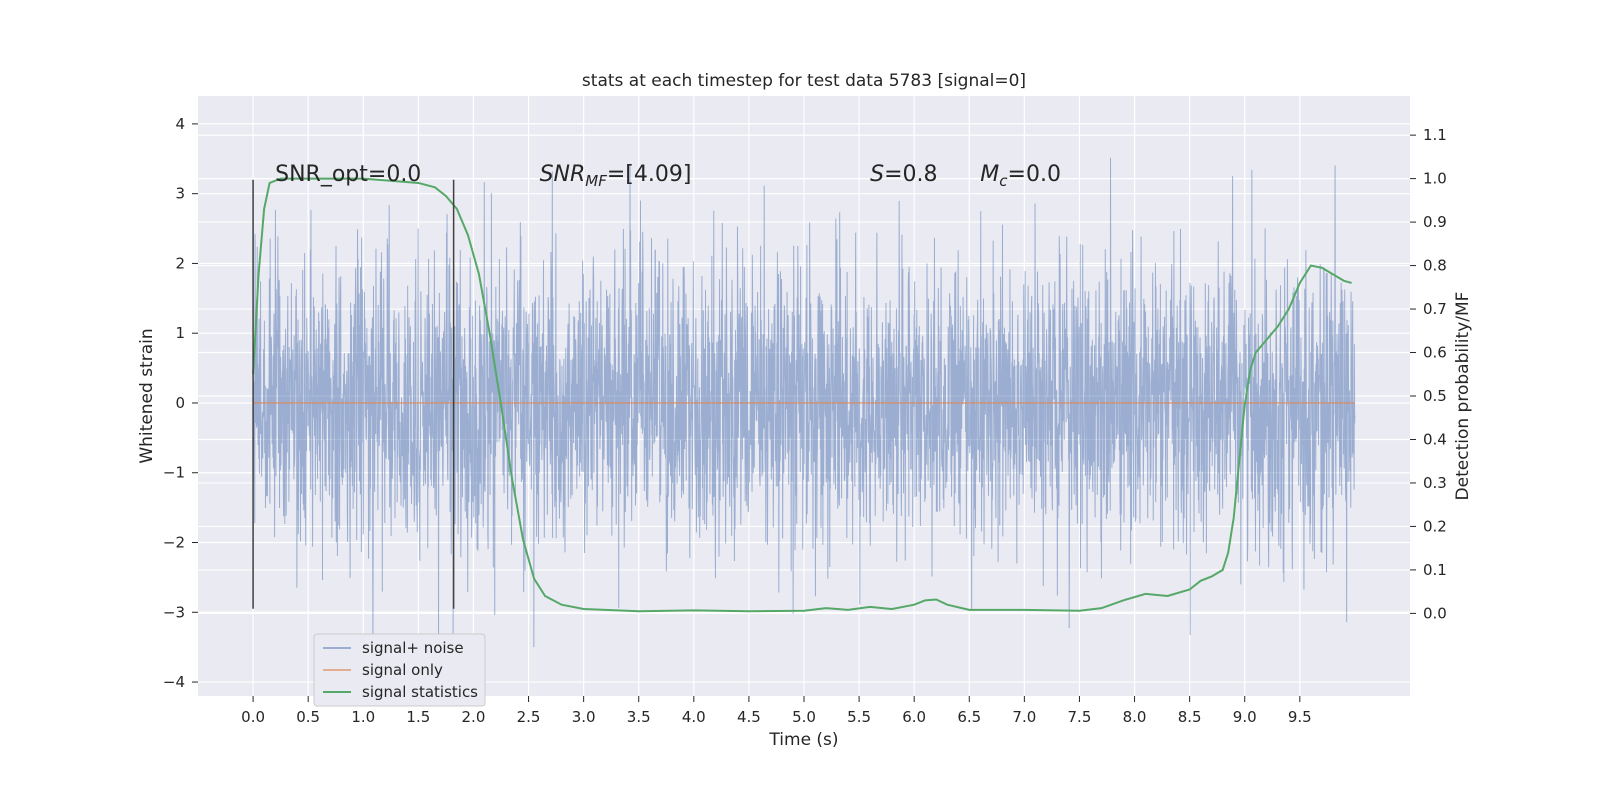  Describe the element at coordinates (529, 717) in the screenshot. I see `x-tick-label: 2.5` at that location.